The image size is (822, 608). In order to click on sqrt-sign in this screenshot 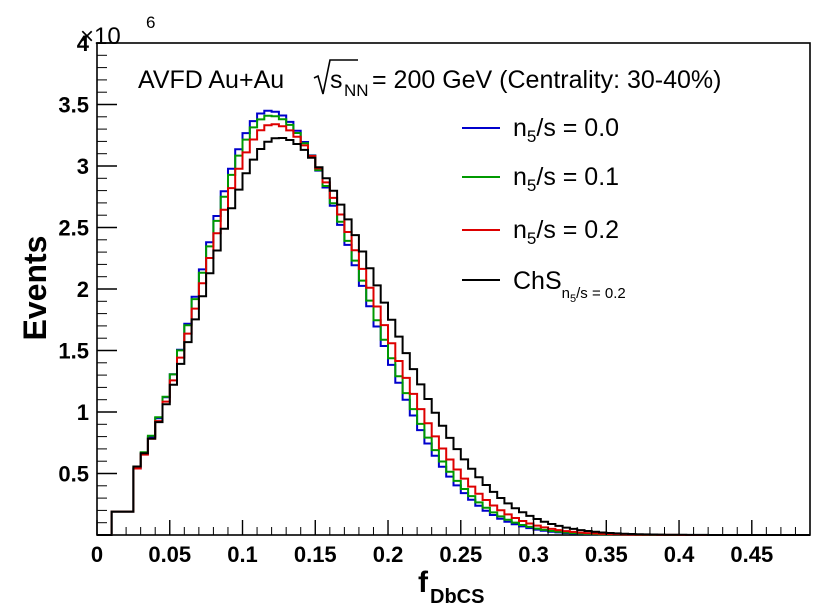, I will do `click(335, 77)`.